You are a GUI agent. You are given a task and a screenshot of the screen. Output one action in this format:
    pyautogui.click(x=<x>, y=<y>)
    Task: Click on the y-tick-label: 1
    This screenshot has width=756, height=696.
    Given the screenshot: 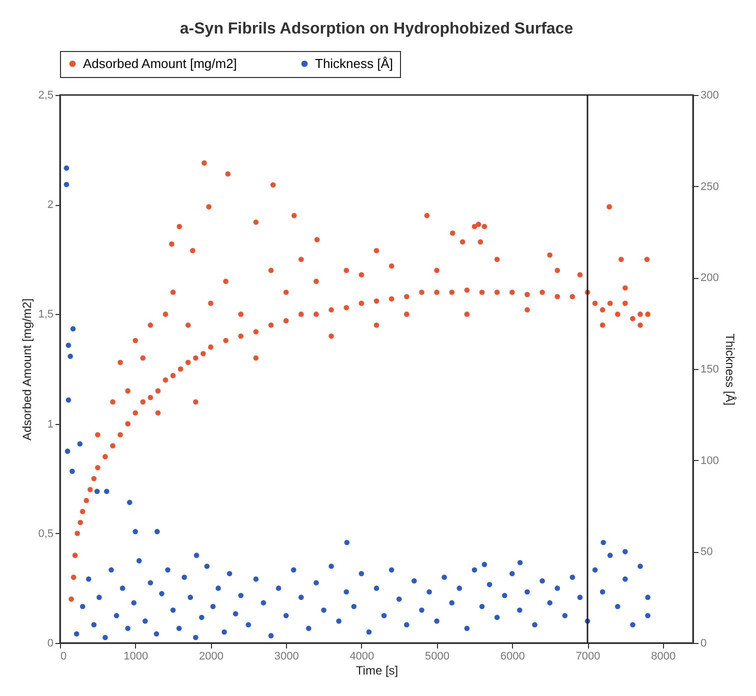 What is the action you would take?
    pyautogui.click(x=50, y=424)
    